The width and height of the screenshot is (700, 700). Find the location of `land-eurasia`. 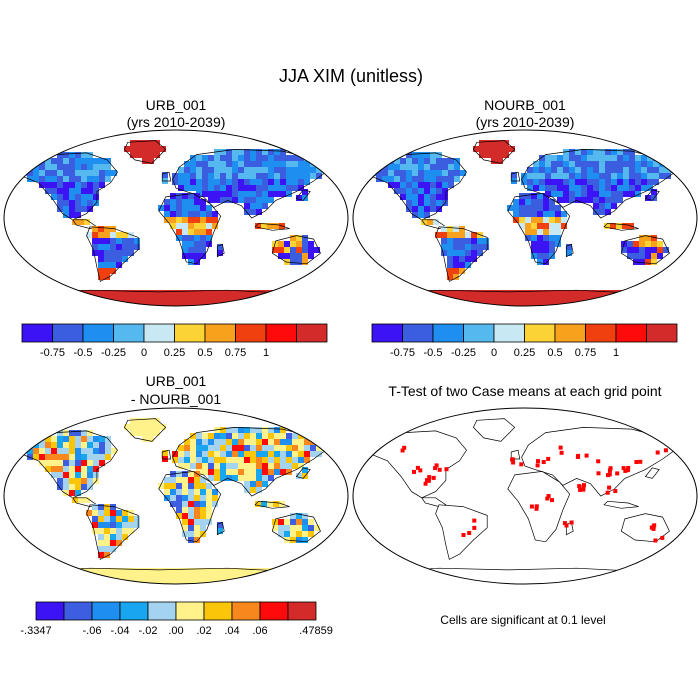

land-eurasia is located at coordinates (601, 184).